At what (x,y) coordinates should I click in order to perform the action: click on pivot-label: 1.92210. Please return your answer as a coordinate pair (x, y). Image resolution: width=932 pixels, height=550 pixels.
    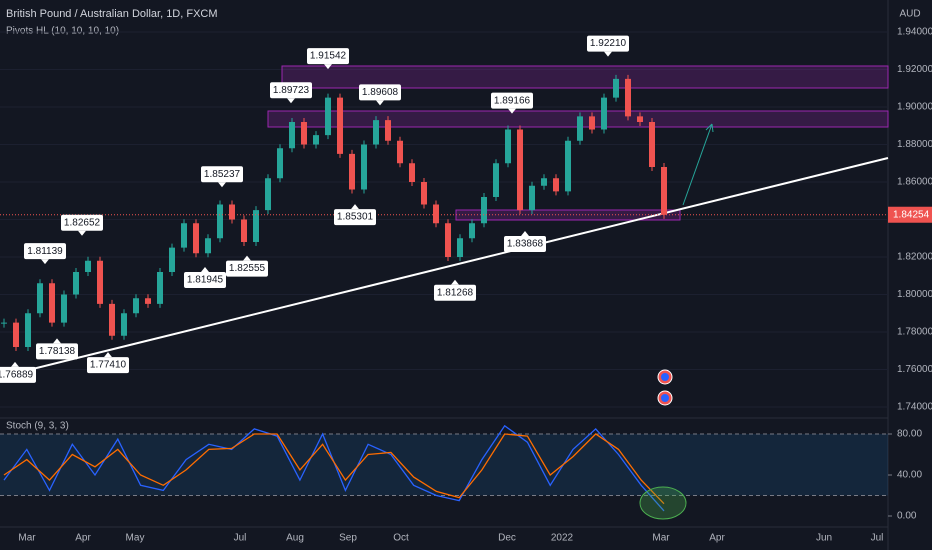
    Looking at the image, I should click on (608, 43).